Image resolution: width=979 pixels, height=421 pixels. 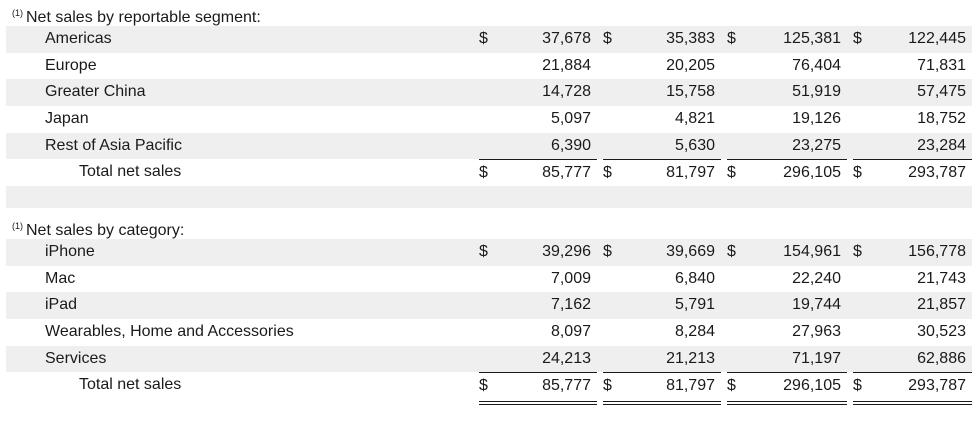 What do you see at coordinates (17, 13) in the screenshot?
I see `segment-footnote-marker: (1)` at bounding box center [17, 13].